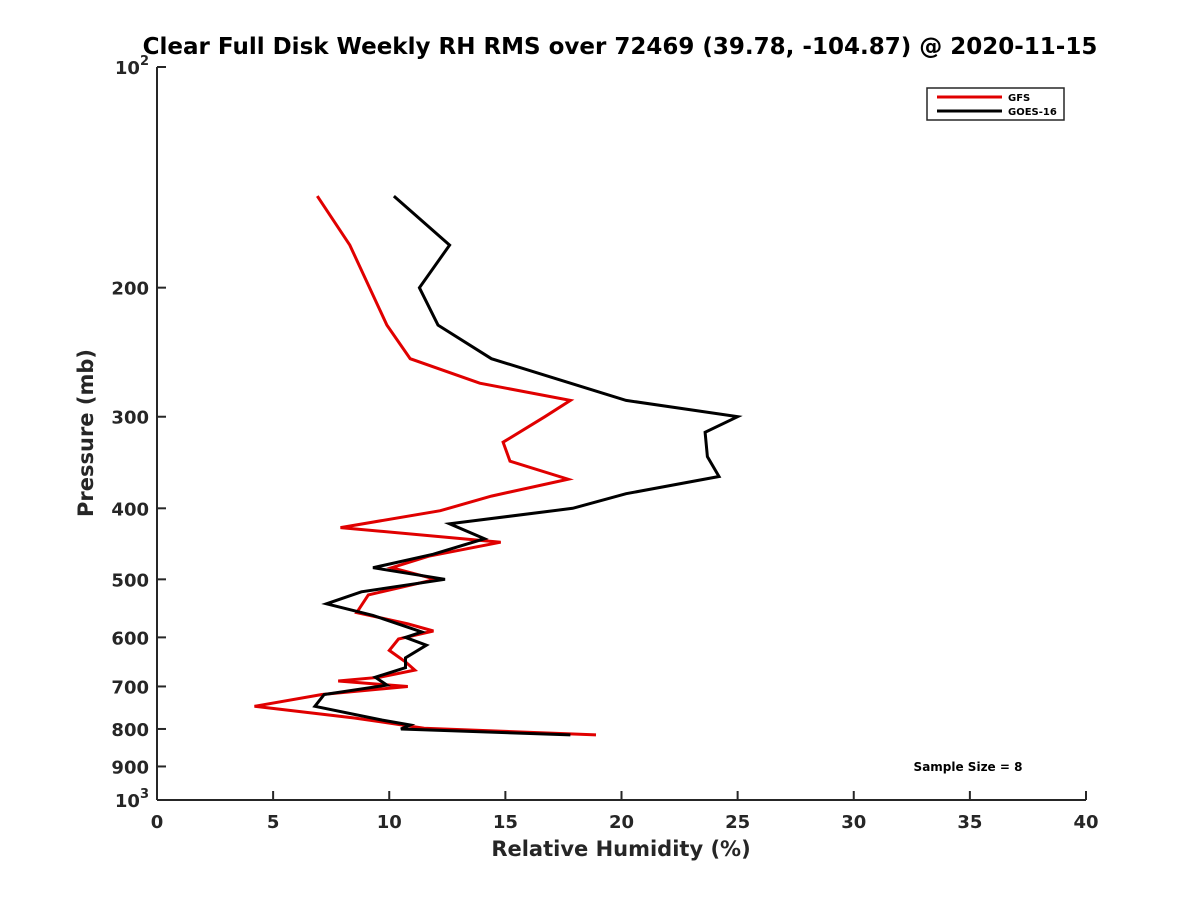 This screenshot has height=900, width=1200. What do you see at coordinates (621, 822) in the screenshot?
I see `x-tick-label: 20` at bounding box center [621, 822].